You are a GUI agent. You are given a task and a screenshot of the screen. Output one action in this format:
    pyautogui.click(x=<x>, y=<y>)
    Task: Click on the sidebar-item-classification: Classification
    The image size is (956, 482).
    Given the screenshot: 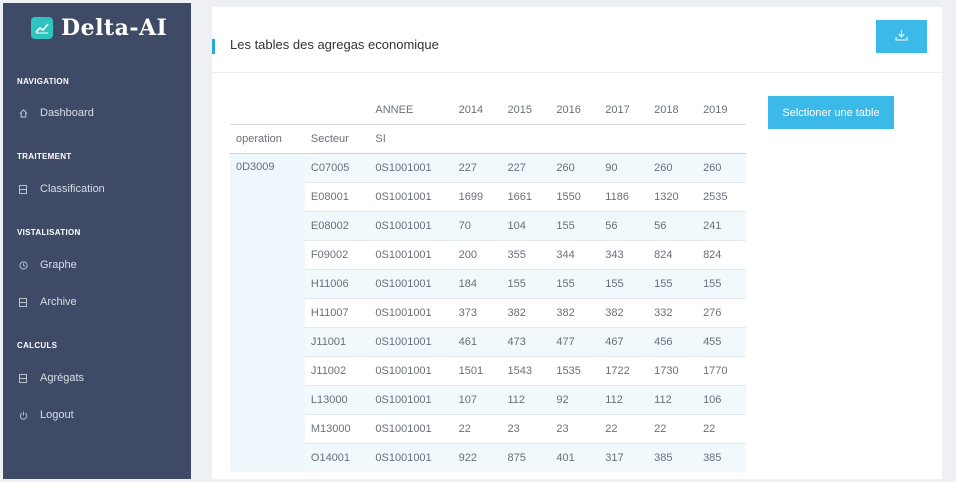 What is the action you would take?
    pyautogui.click(x=61, y=189)
    